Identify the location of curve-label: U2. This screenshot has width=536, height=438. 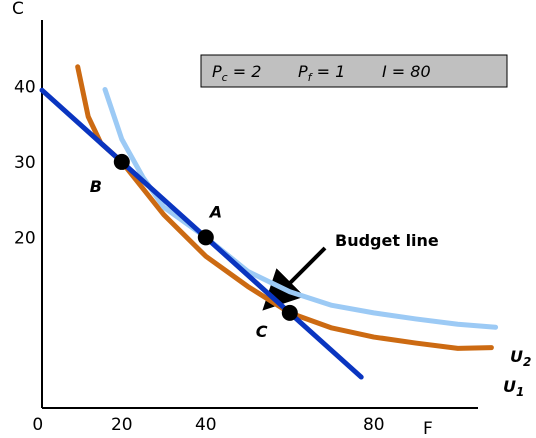
(520, 358).